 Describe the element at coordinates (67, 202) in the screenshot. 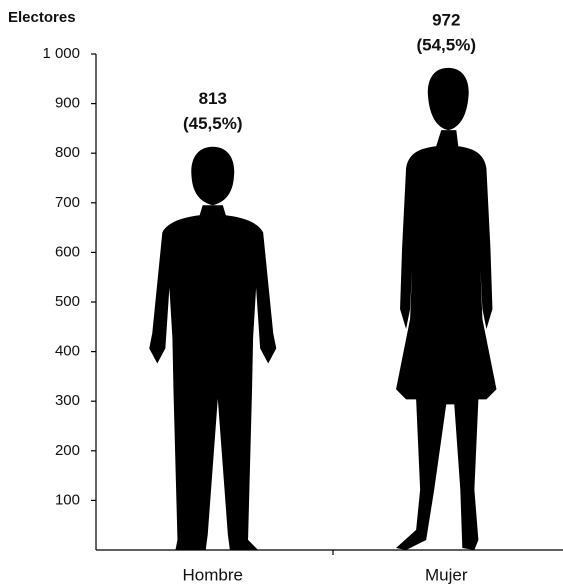

I see `y-tick-label: 700` at that location.